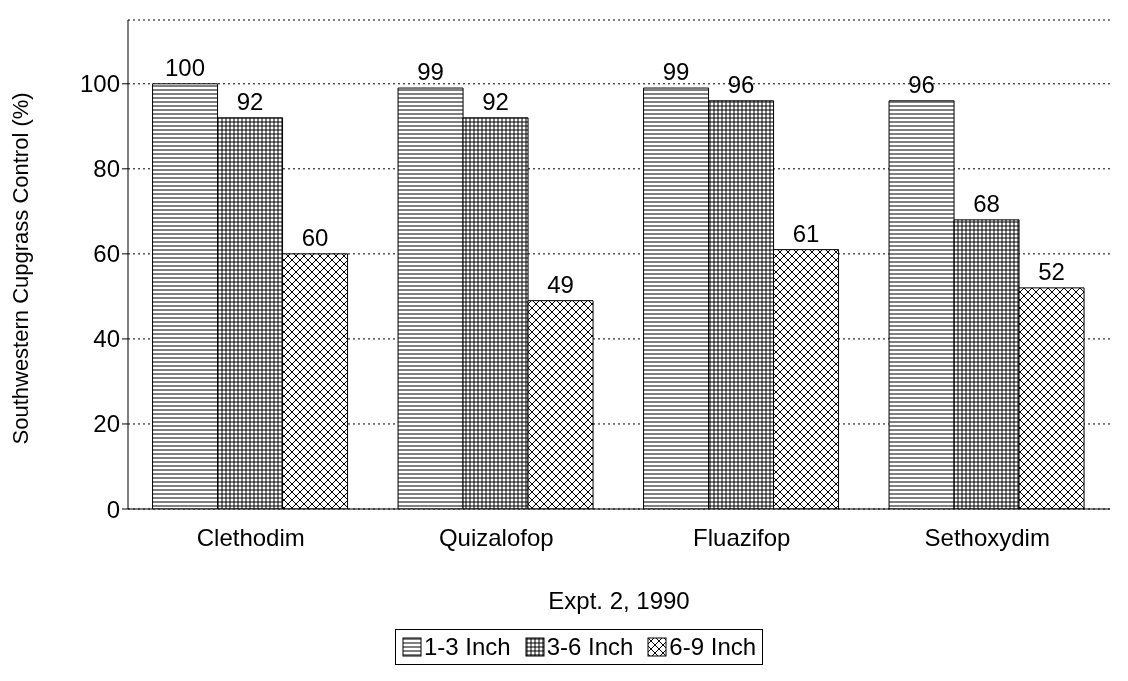 The height and width of the screenshot is (681, 1128). Describe the element at coordinates (806, 233) in the screenshot. I see `data-label: 61` at that location.